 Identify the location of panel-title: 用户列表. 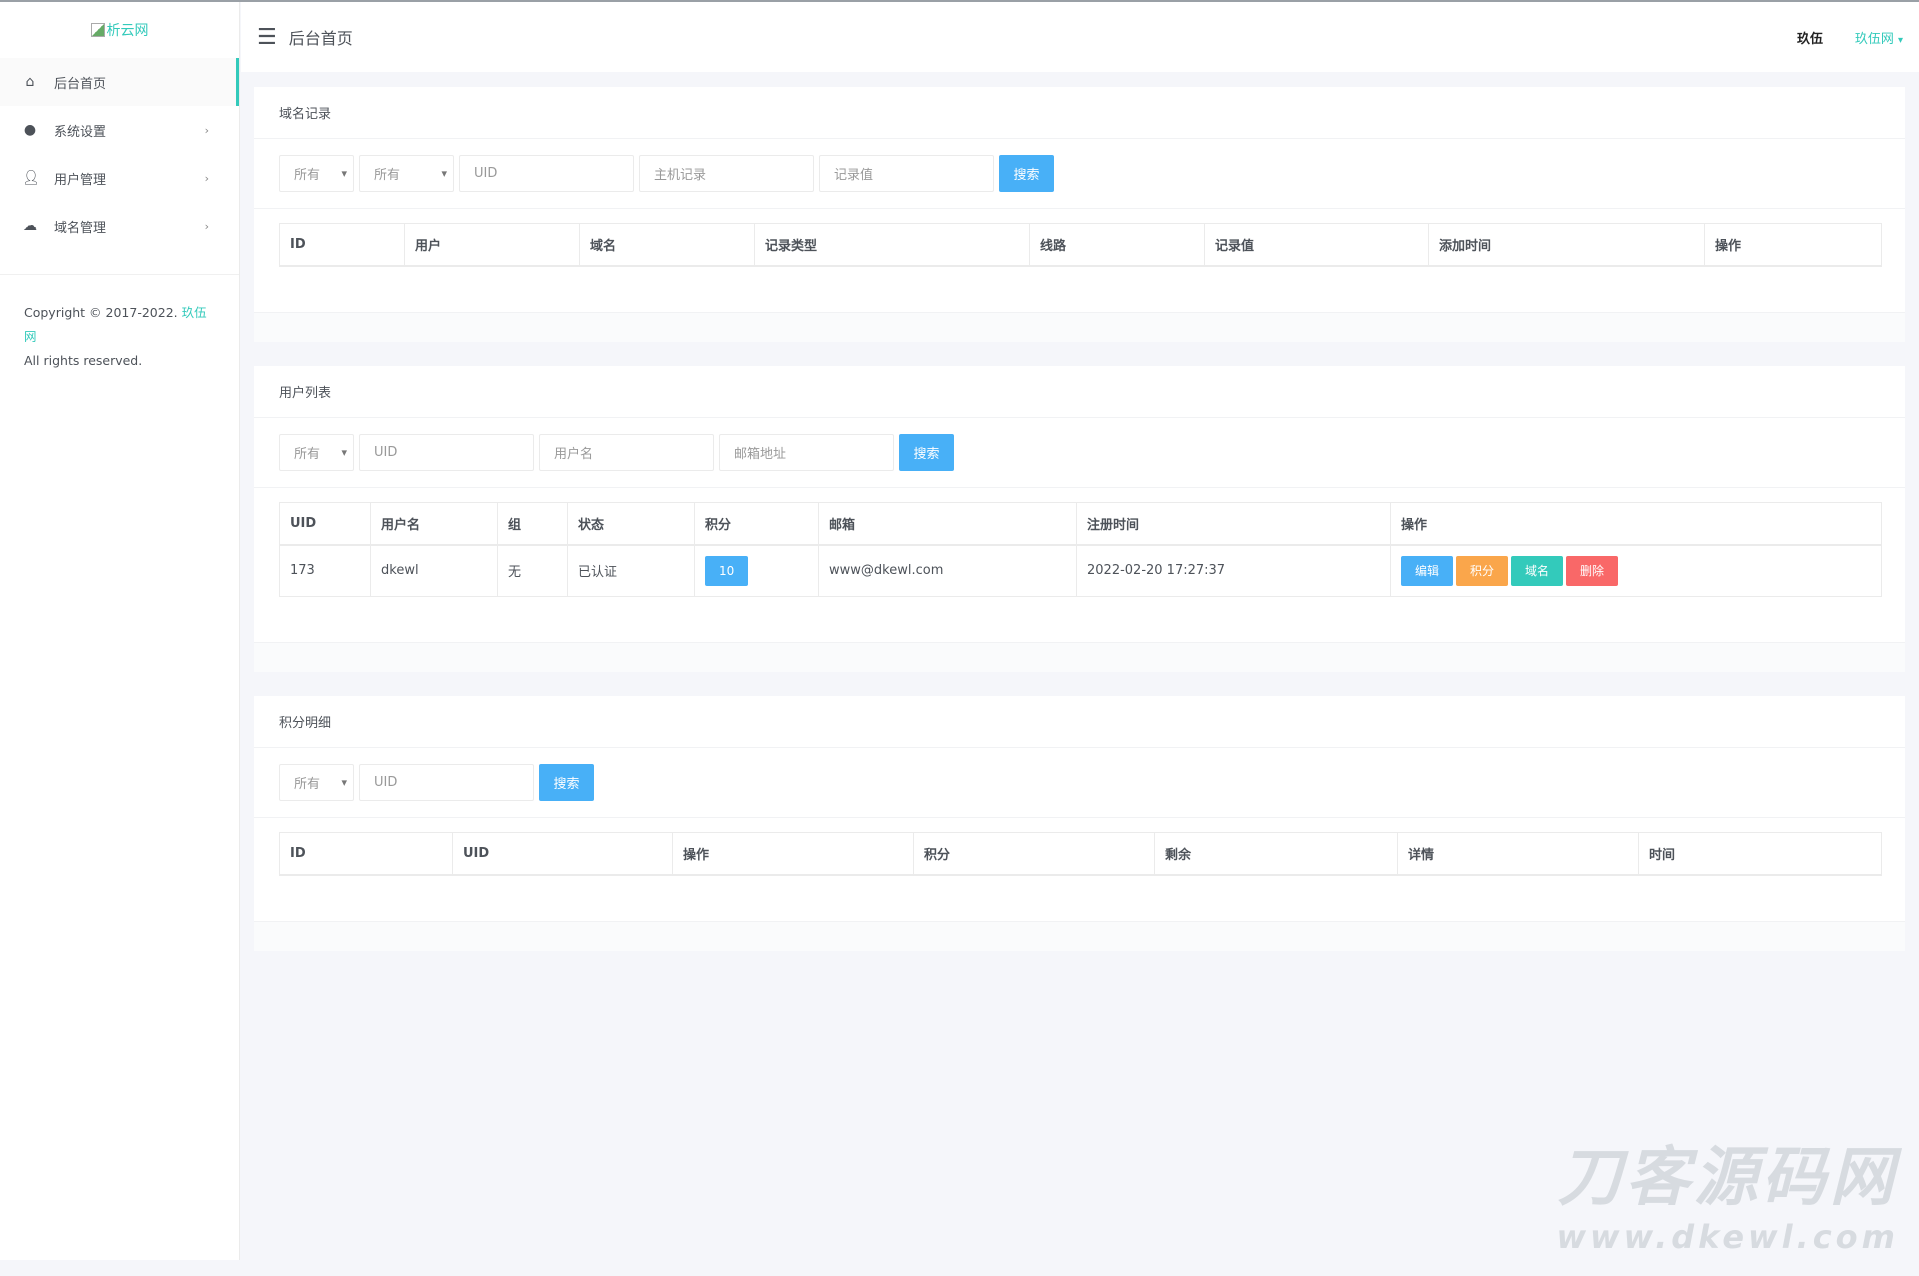
(1079, 392).